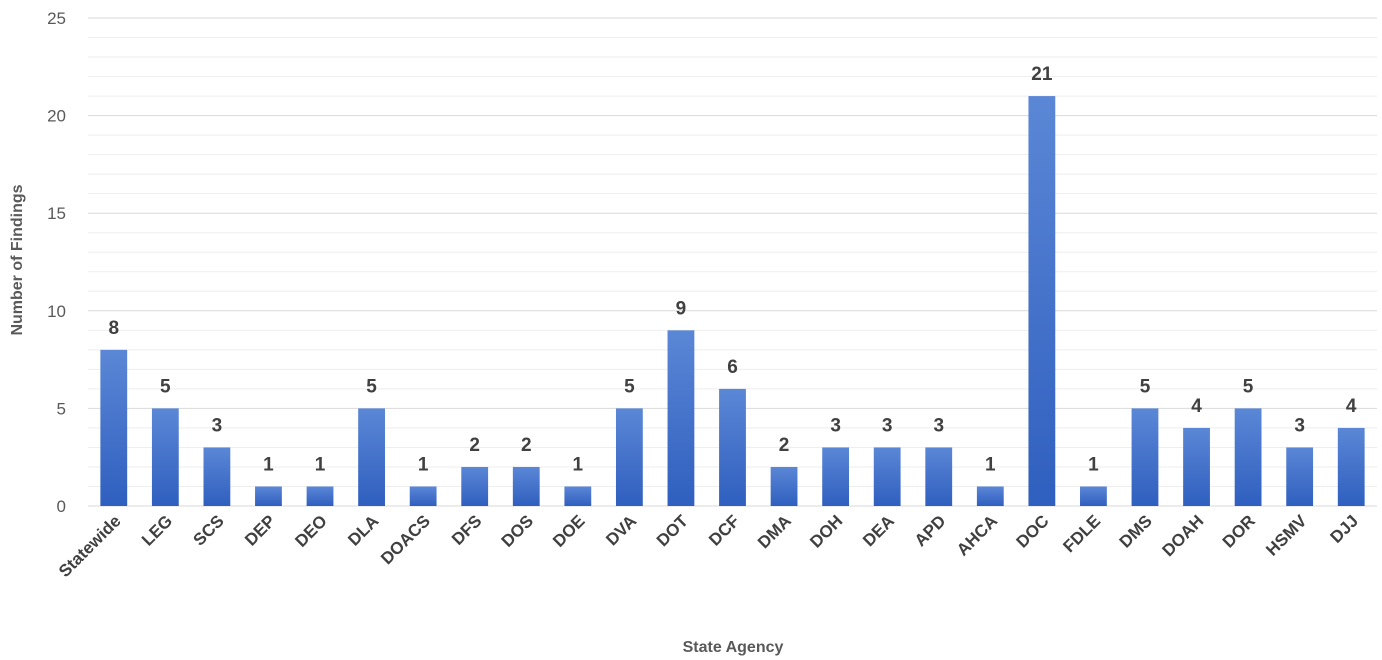 The image size is (1382, 660). What do you see at coordinates (836, 476) in the screenshot?
I see `bar-doh` at bounding box center [836, 476].